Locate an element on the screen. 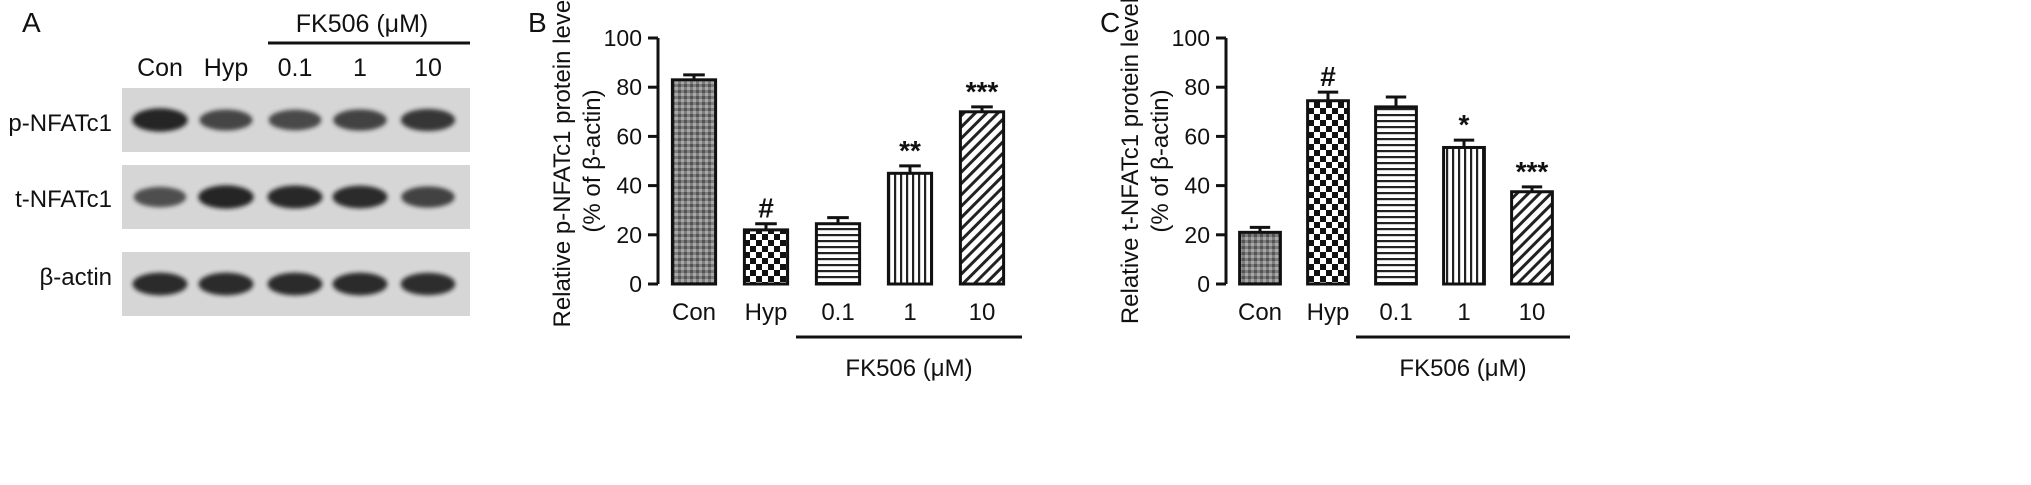 The image size is (2031, 485). blot-row-label: t-NFATc1 is located at coordinates (63, 199).